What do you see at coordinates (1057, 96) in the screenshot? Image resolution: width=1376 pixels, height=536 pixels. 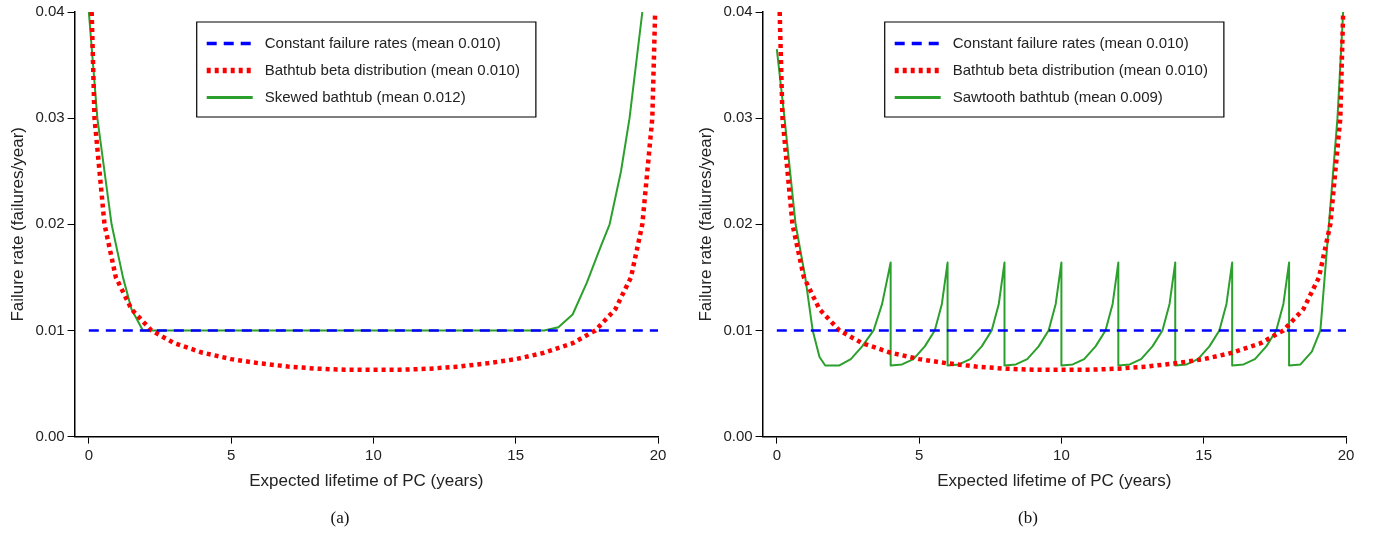 I see `legend-label: Sawtooth bathtub (mean 0.009)` at bounding box center [1057, 96].